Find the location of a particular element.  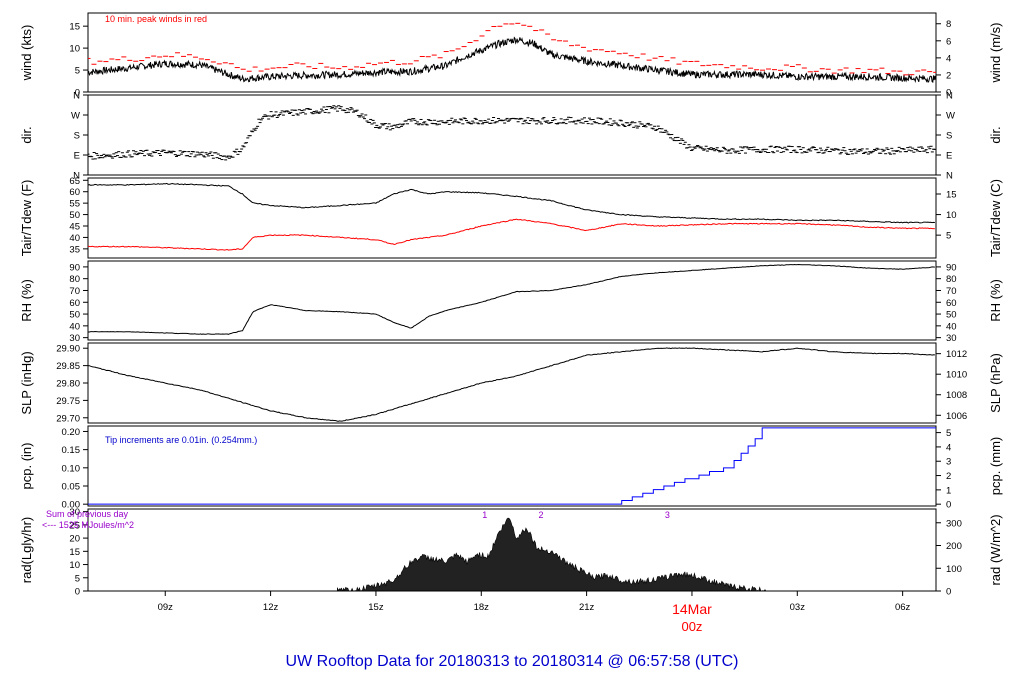

y-axis-label-right: wind (m/s) is located at coordinates (995, 53).